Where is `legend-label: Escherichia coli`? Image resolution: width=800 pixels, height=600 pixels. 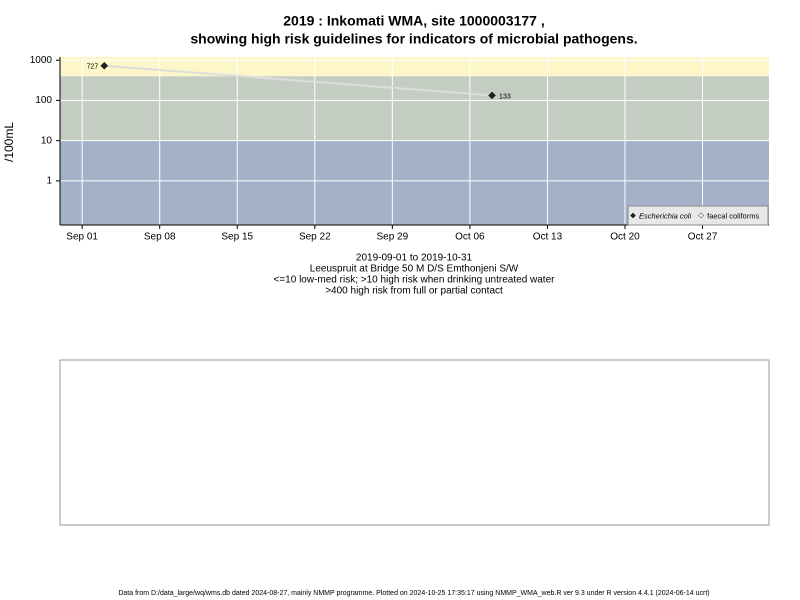 legend-label: Escherichia coli is located at coordinates (665, 215).